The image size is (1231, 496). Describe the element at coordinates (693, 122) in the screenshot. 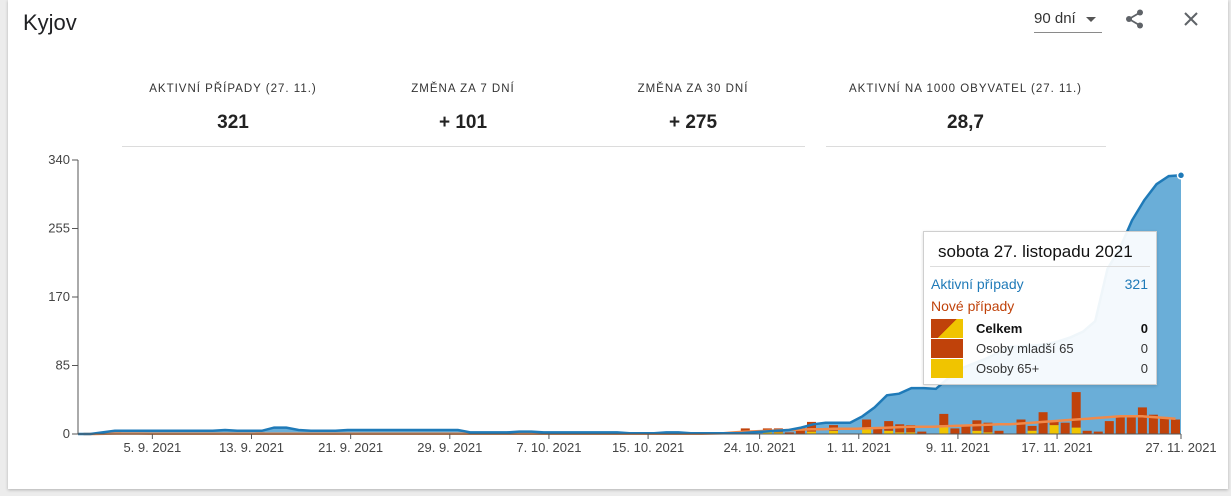

I see `stat-value: + 275` at that location.